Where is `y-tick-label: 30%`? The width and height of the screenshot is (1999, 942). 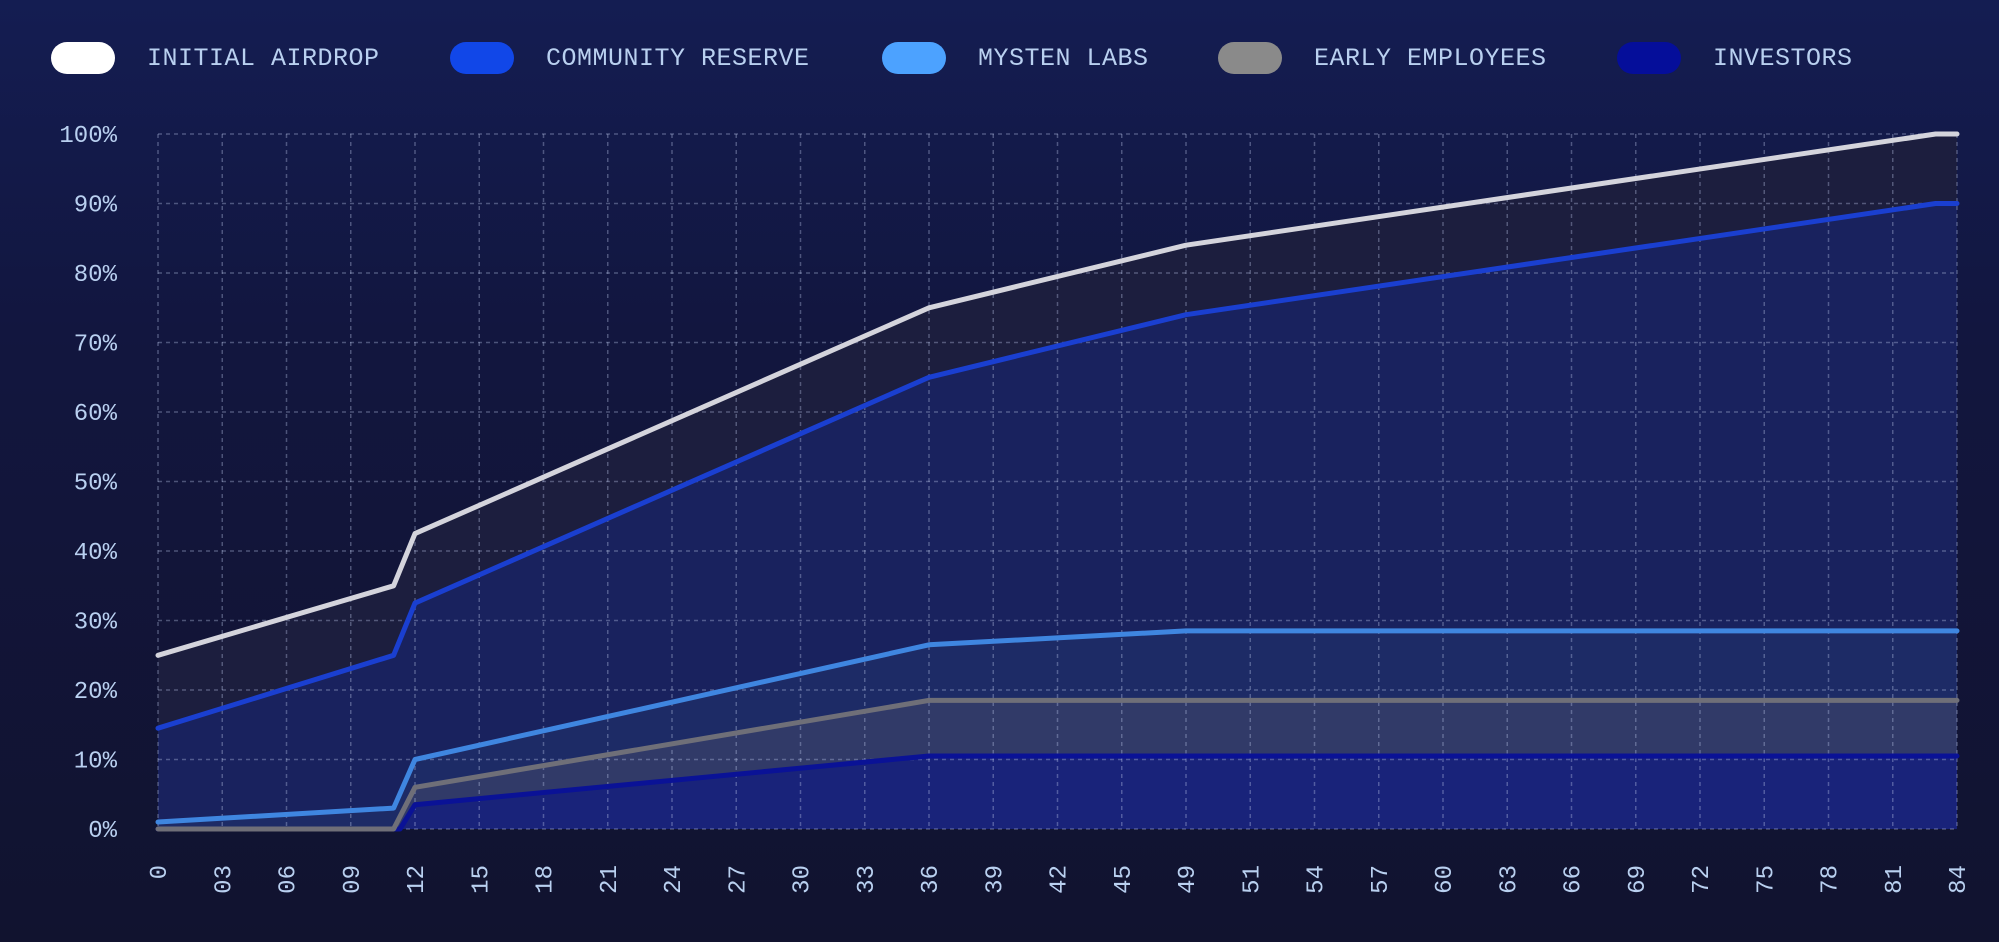 y-tick-label: 30% is located at coordinates (96, 623).